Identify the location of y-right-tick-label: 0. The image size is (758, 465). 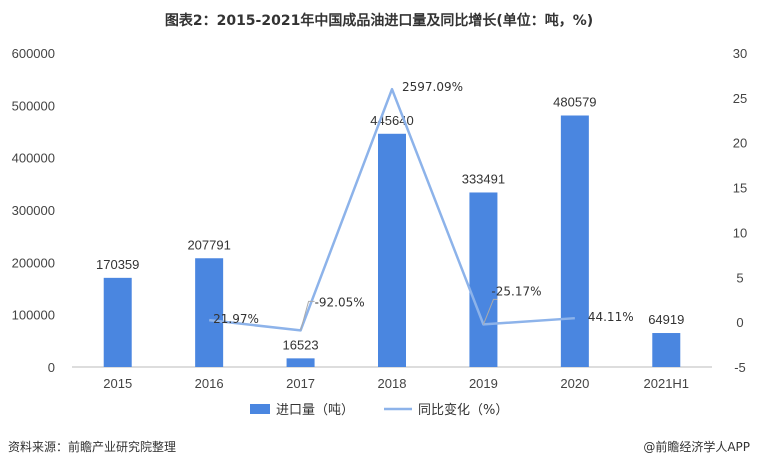
(739, 322).